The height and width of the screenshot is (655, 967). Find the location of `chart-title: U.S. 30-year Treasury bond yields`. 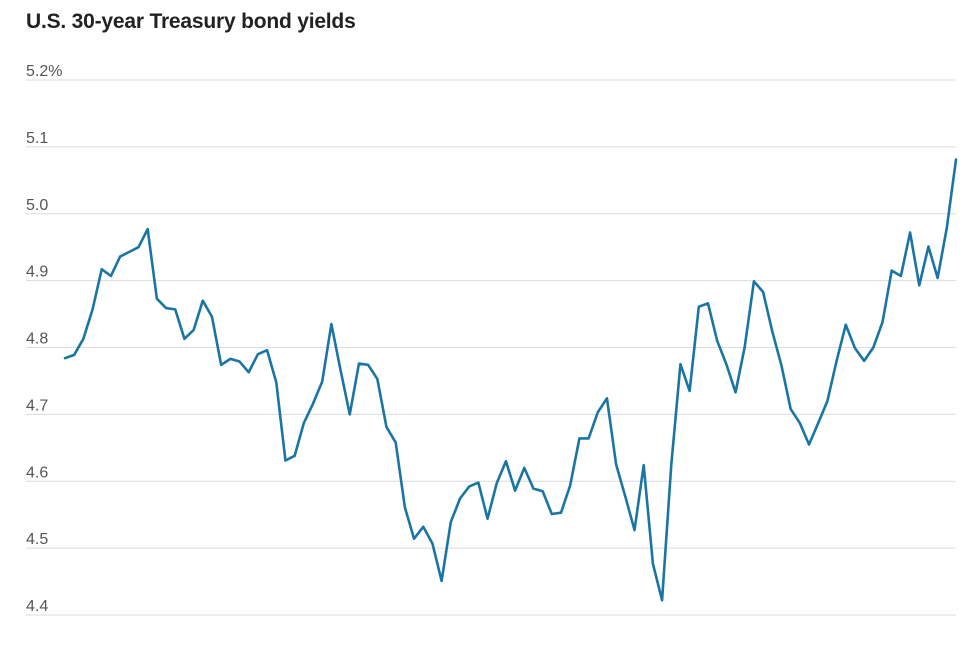

chart-title: U.S. 30-year Treasury bond yields is located at coordinates (191, 21).